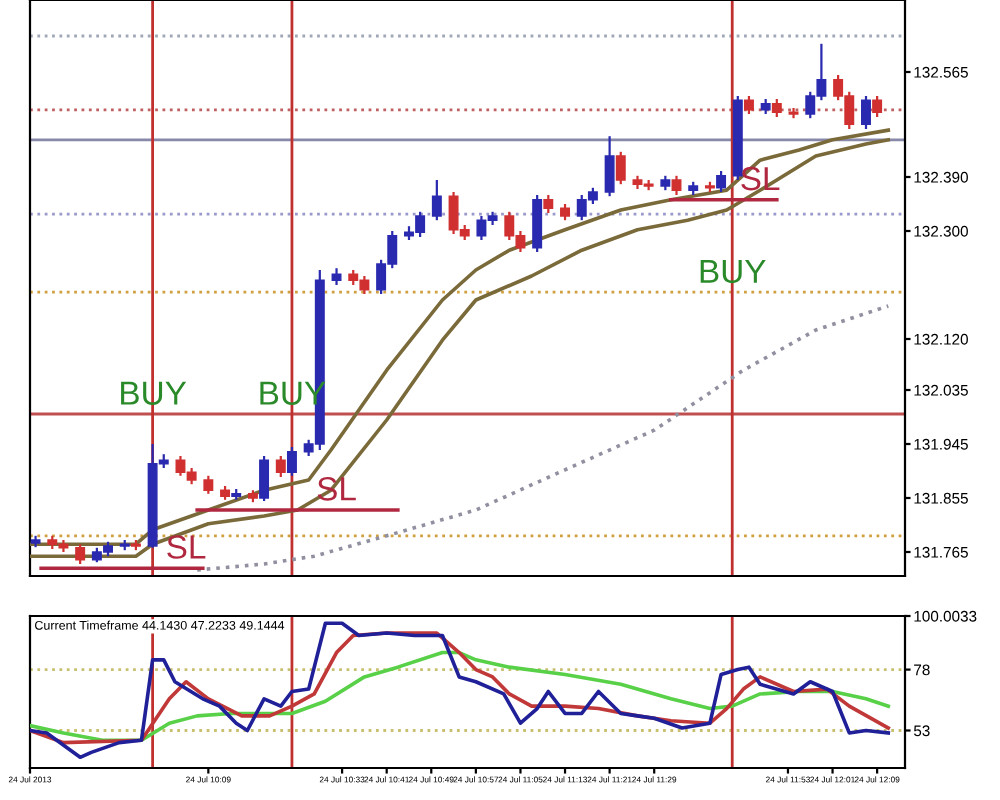 Image resolution: width=1000 pixels, height=800 pixels. I want to click on annotation: SL, so click(186, 547).